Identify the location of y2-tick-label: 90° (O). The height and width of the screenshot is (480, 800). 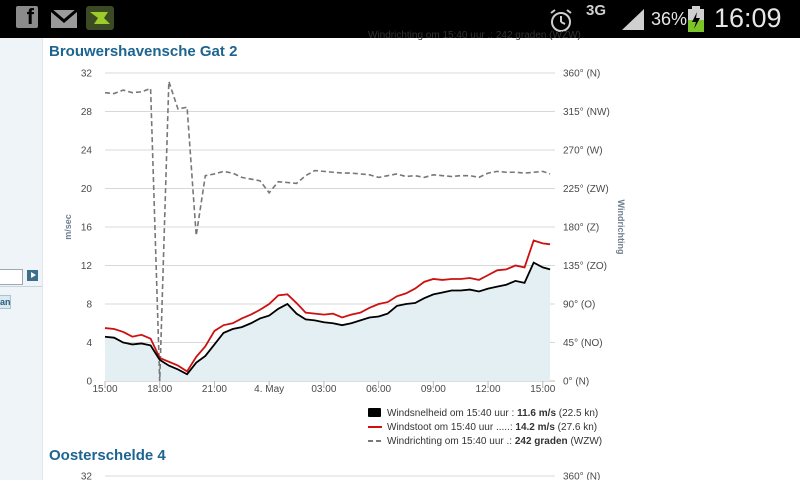
(579, 305).